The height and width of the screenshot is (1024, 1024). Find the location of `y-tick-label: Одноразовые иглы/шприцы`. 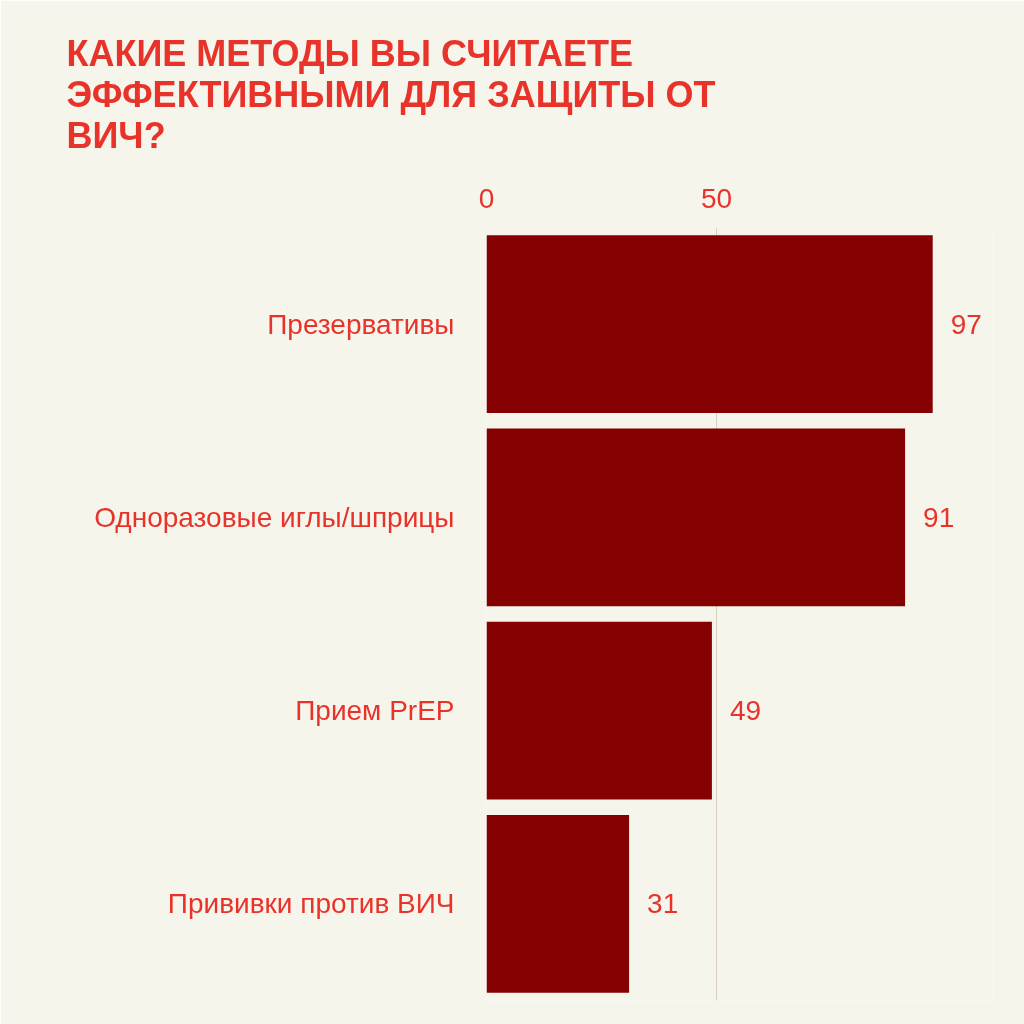

y-tick-label: Одноразовые иглы/шприцы is located at coordinates (274, 517).